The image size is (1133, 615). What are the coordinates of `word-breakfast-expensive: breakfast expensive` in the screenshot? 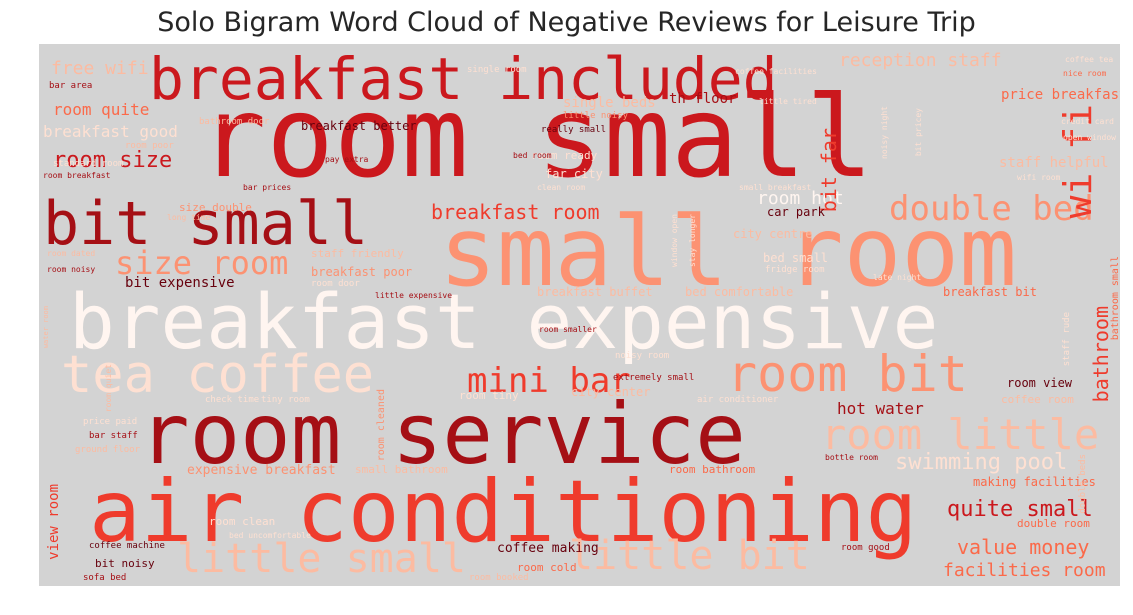 It's located at (504, 321).